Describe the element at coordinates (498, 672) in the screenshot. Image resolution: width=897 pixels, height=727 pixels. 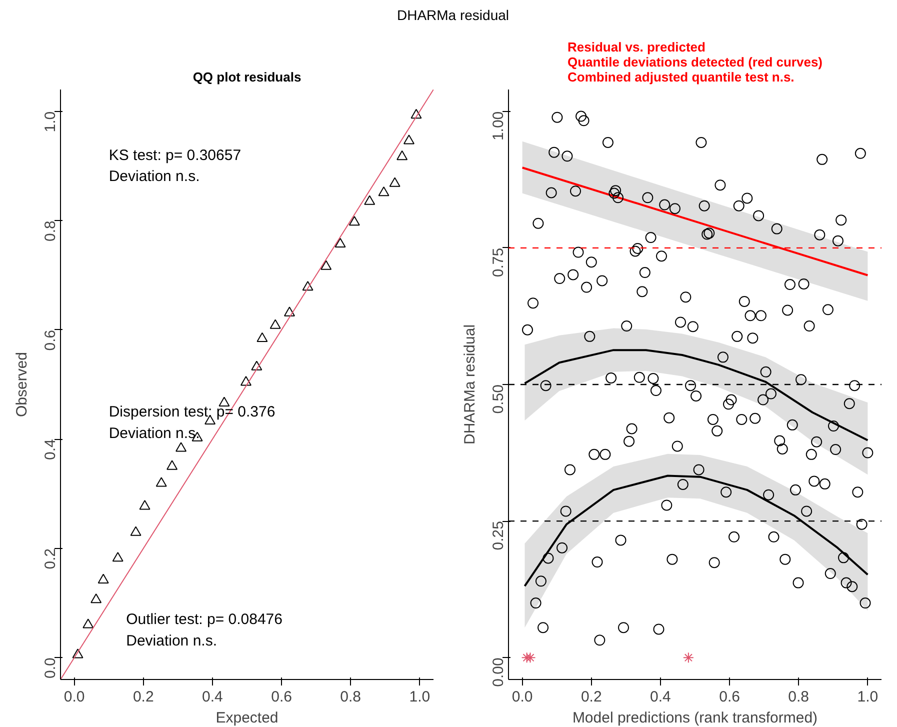
I see `y-tick-label: 0.00` at that location.